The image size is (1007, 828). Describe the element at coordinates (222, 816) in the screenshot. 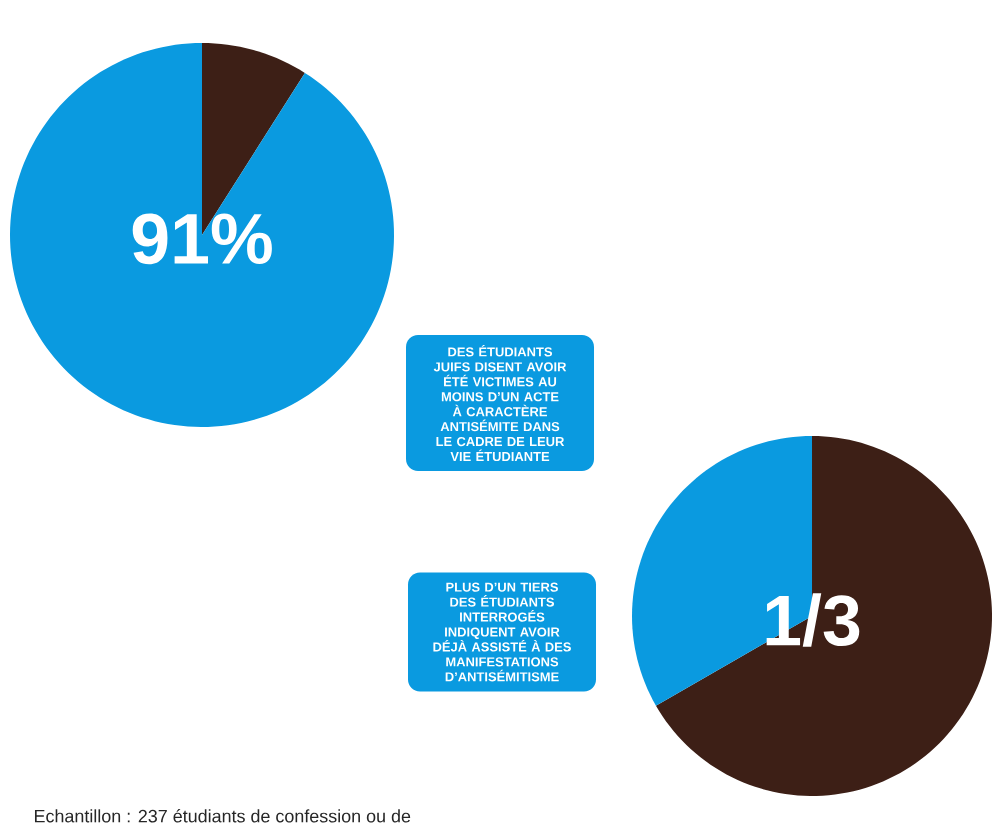

I see `text: Echantillon : 237 étudiants de confession ou de` at that location.